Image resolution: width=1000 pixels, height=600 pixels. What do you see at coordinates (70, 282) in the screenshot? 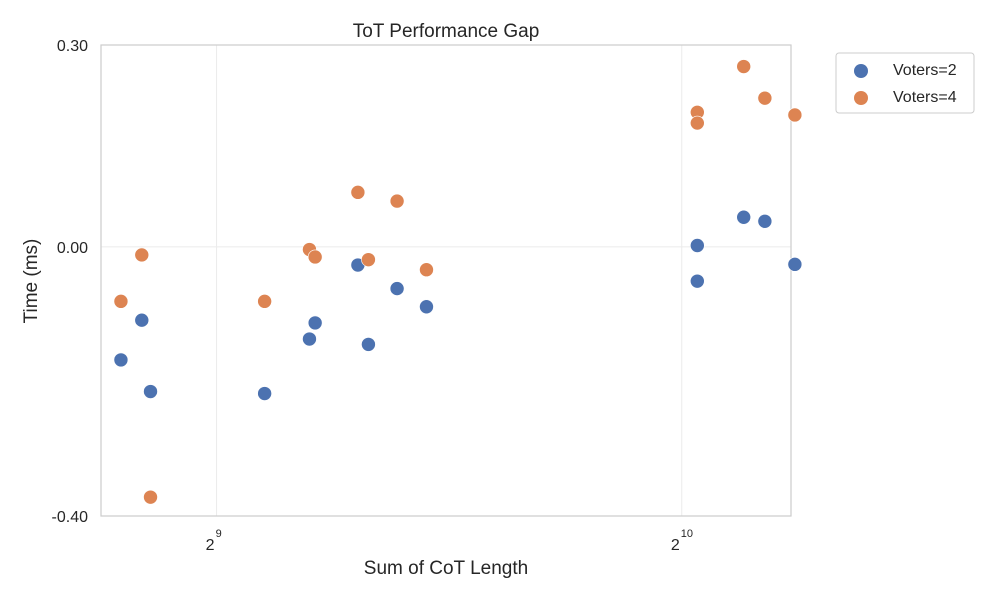
I see `y-tick-labels: 0.30 0.00 -0.40` at bounding box center [70, 282].